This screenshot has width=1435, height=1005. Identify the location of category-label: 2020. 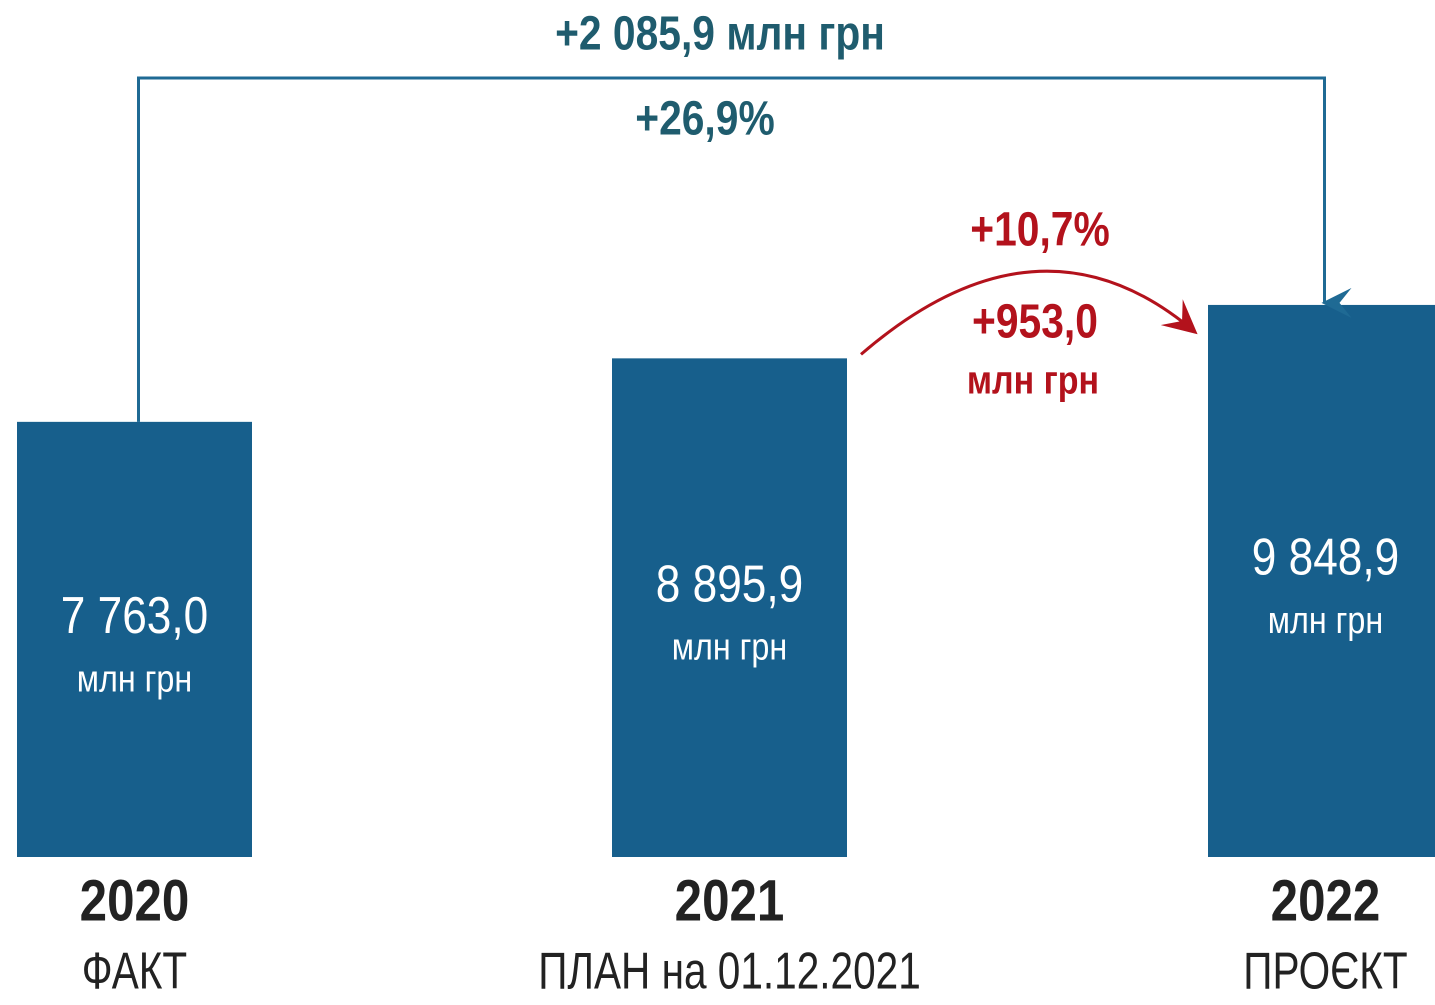
(135, 901).